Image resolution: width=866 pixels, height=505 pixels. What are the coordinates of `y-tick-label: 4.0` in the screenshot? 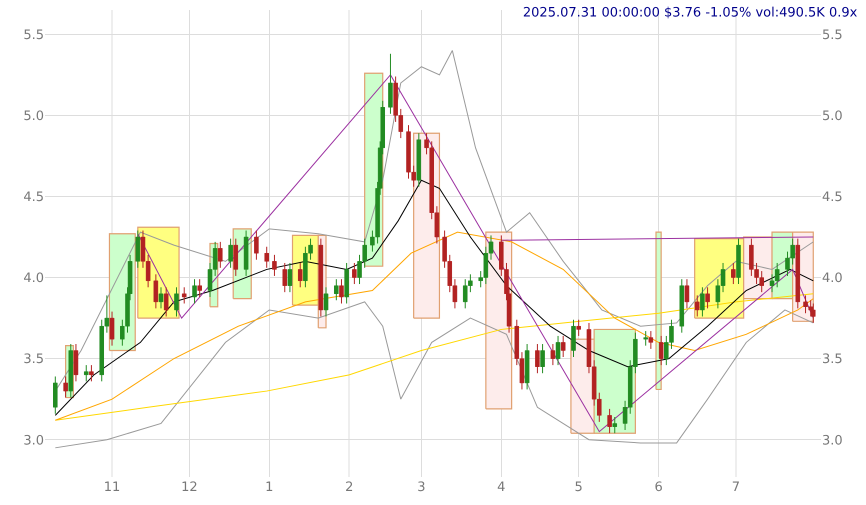 It's located at (33, 278).